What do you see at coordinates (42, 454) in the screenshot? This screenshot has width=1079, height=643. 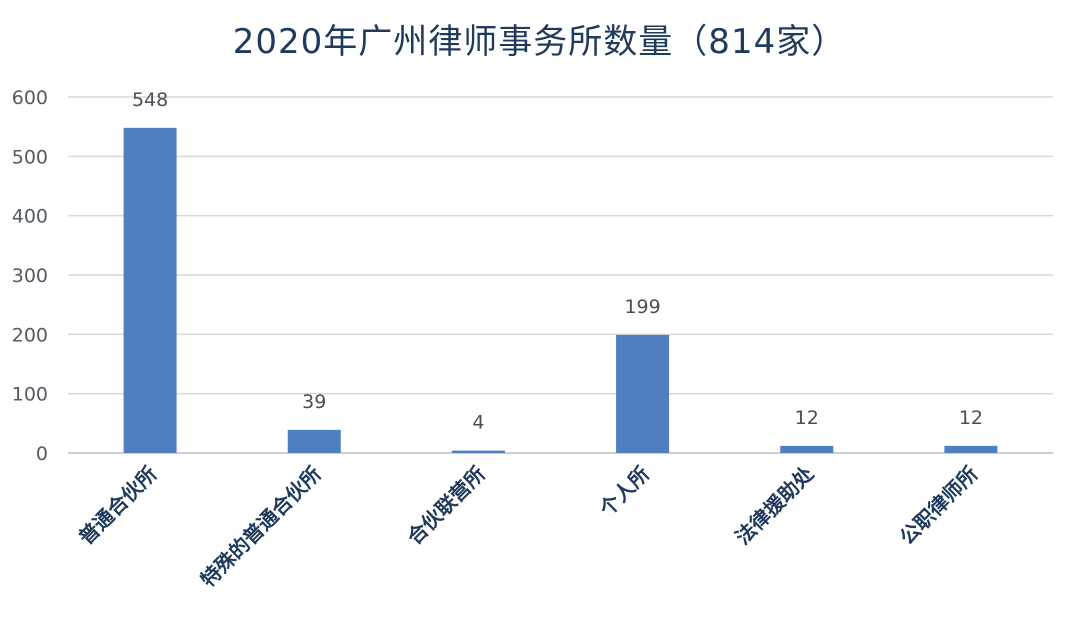 I see `y-tick-label: 0` at bounding box center [42, 454].